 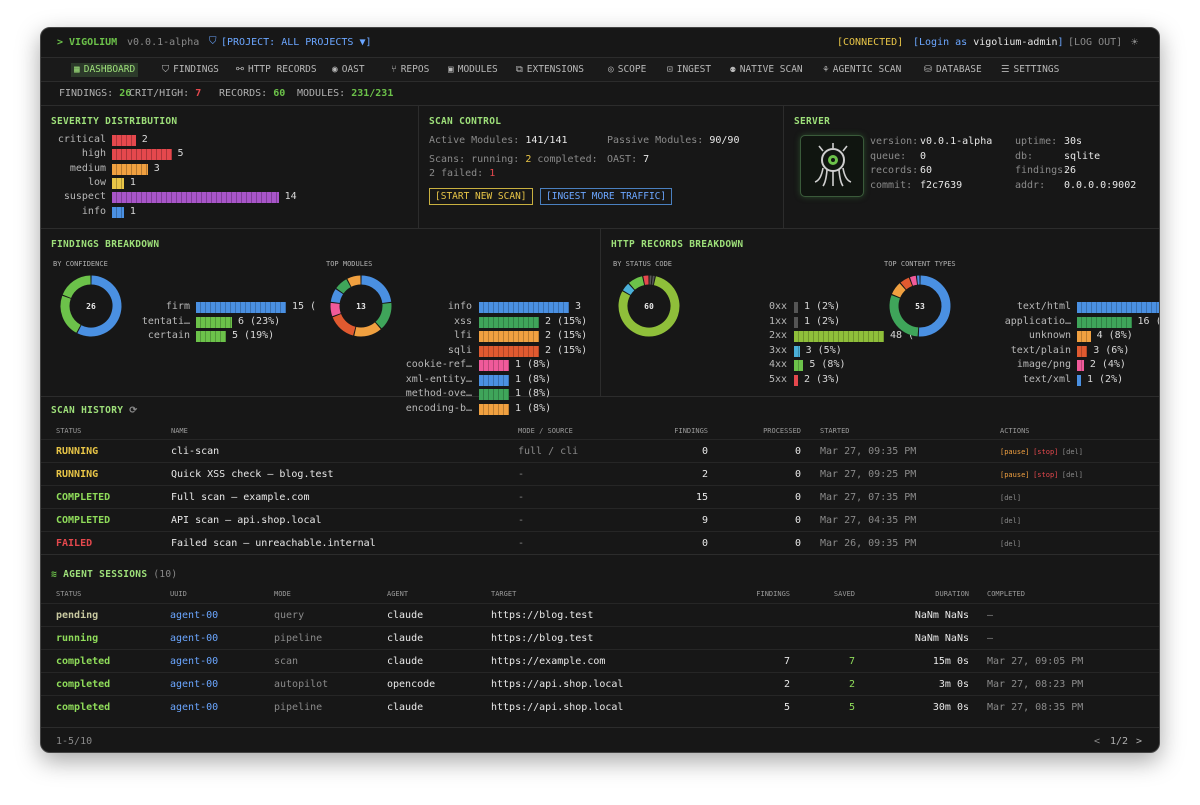 What do you see at coordinates (1042, 170) in the screenshot?
I see `server-key-findings: findings:` at bounding box center [1042, 170].